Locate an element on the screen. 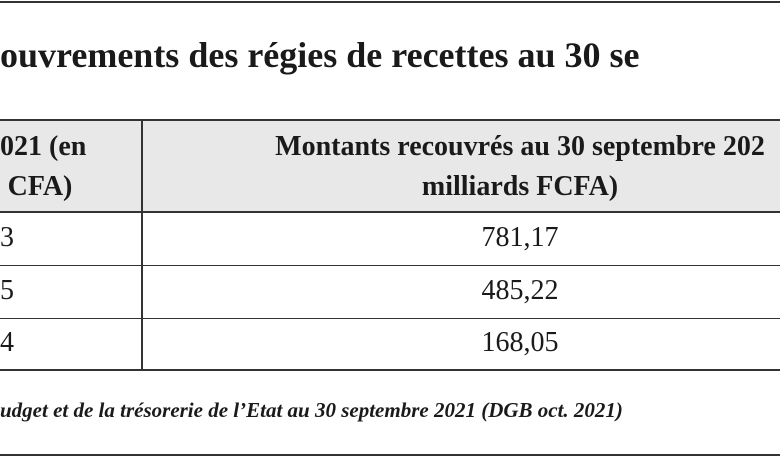 The width and height of the screenshot is (780, 470). cell: 168,05 is located at coordinates (520, 342).